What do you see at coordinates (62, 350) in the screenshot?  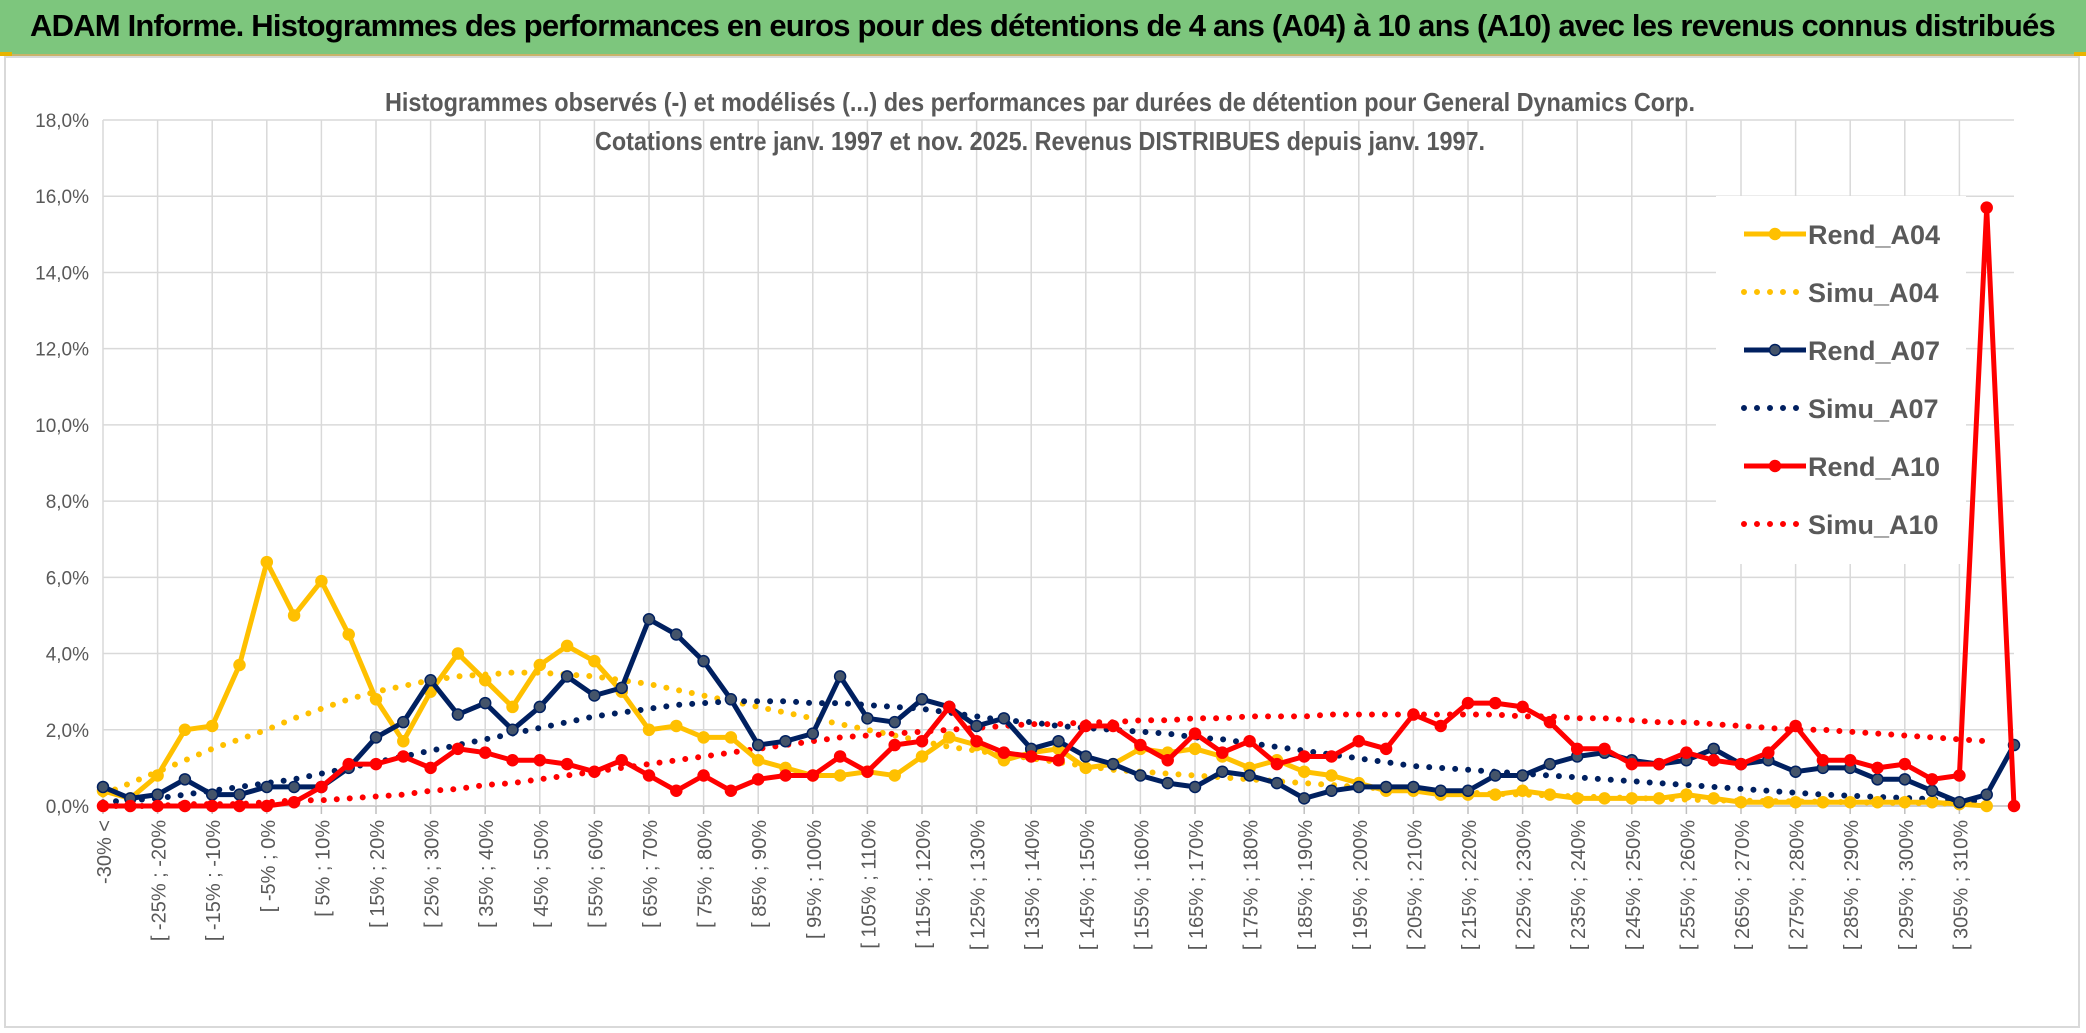 I see `y-tick-label: 12,0%` at bounding box center [62, 350].